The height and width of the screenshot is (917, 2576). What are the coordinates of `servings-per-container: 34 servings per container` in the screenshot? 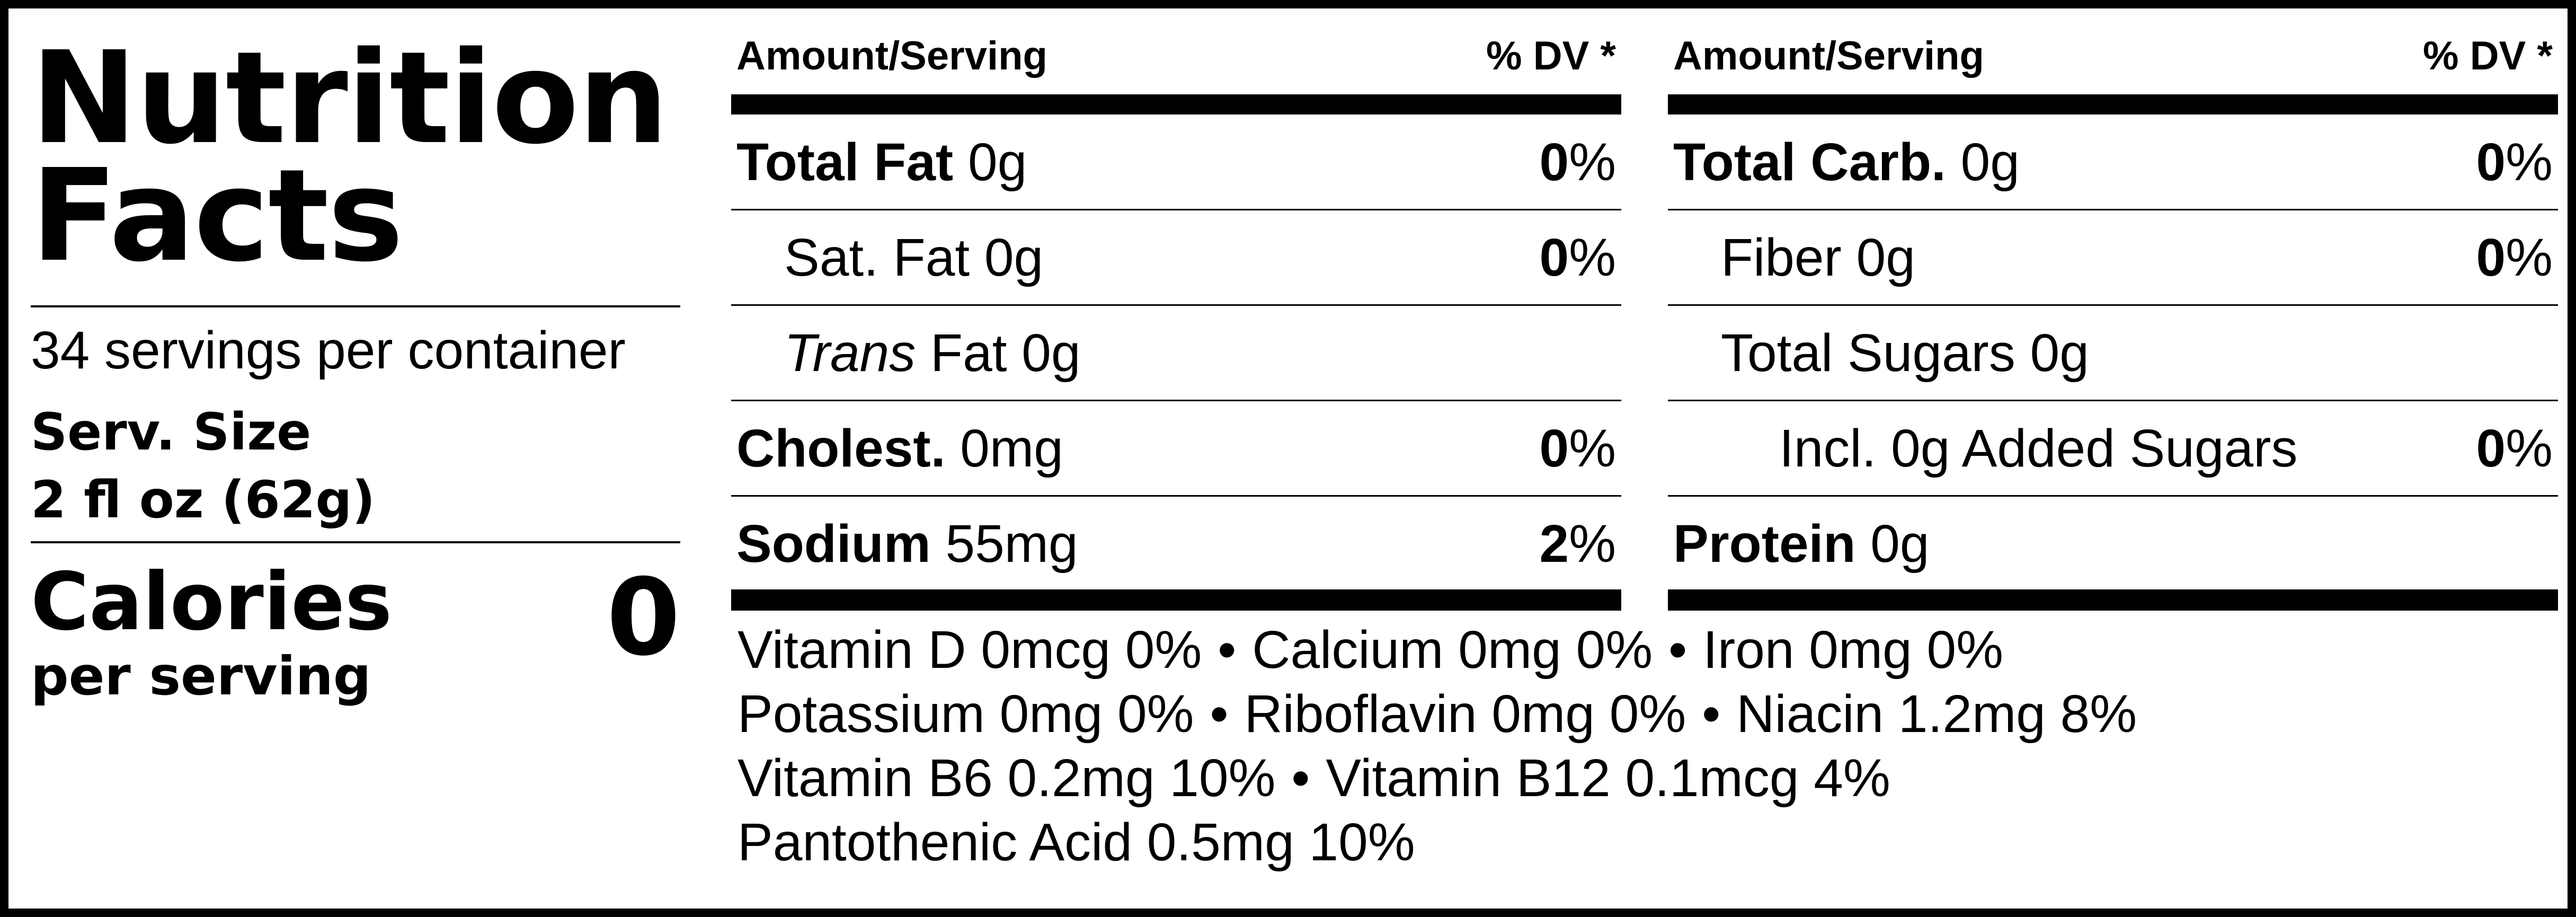 It's located at (329, 350).